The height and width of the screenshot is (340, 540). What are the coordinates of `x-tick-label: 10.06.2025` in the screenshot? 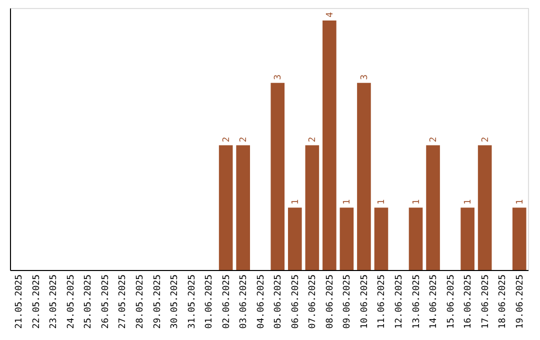 It's located at (365, 301).